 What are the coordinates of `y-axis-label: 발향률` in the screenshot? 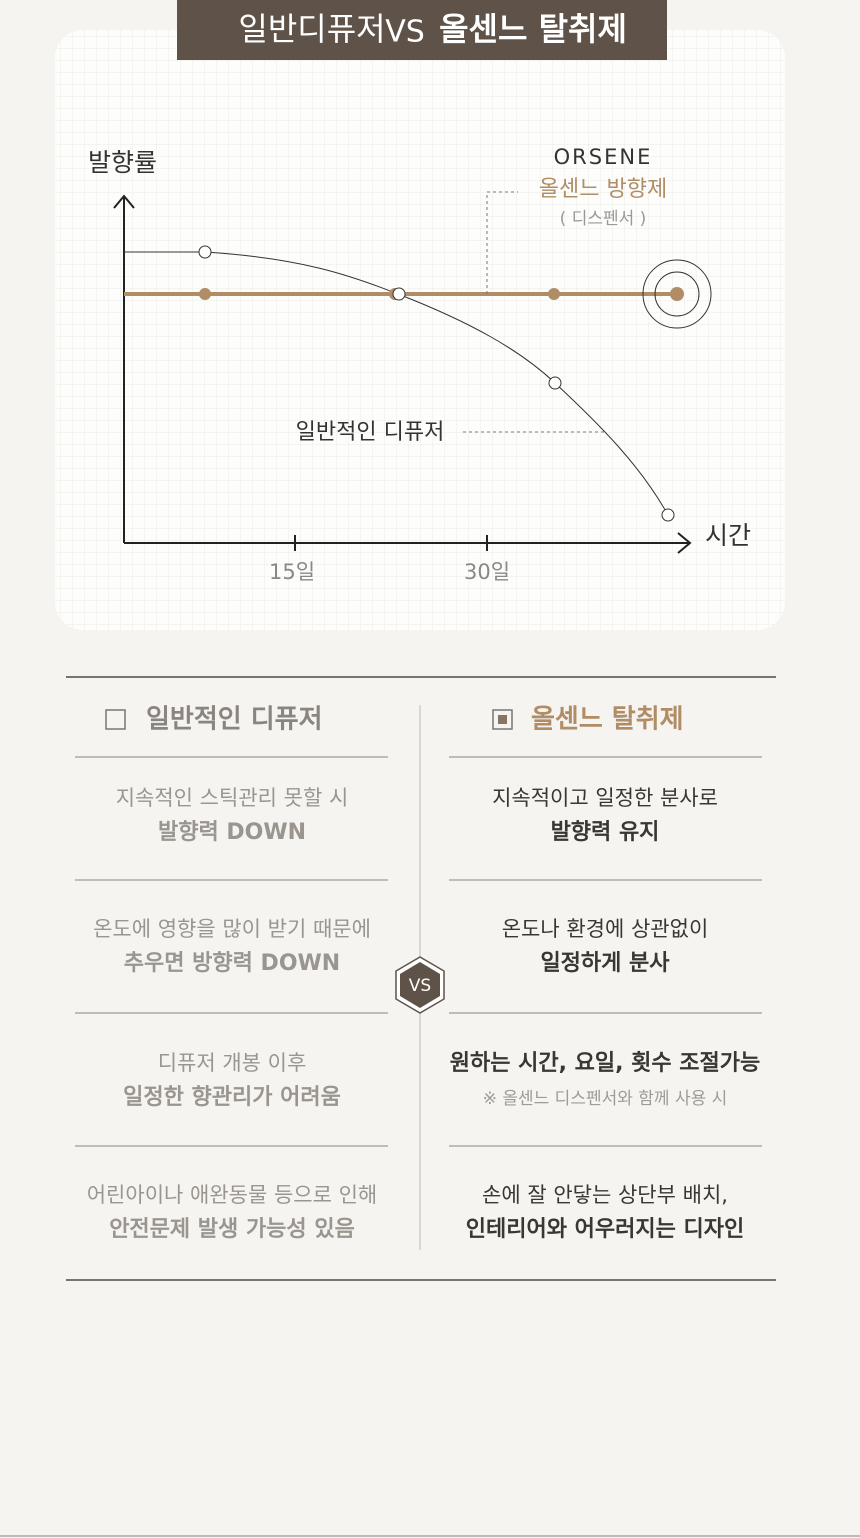 It's located at (122, 162).